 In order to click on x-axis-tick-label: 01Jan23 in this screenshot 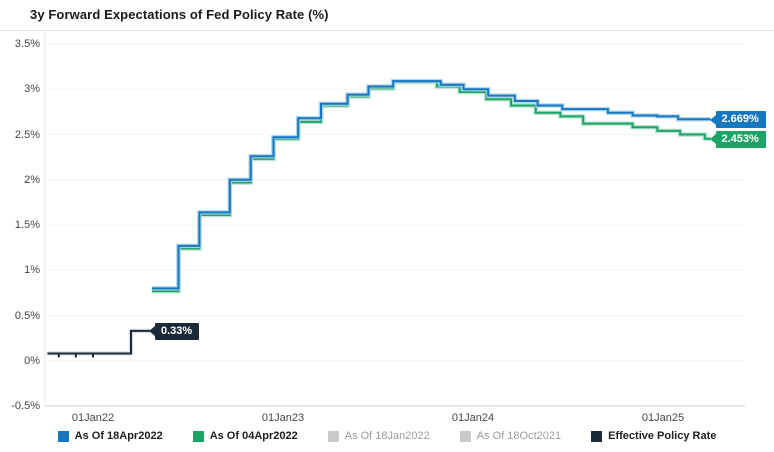, I will do `click(283, 418)`.